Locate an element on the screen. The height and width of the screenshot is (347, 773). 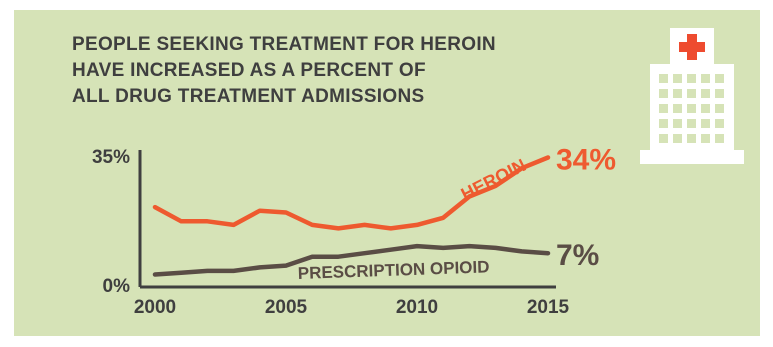
title-line: HAVE INCREASED AS A PERCENT OF is located at coordinates (249, 70).